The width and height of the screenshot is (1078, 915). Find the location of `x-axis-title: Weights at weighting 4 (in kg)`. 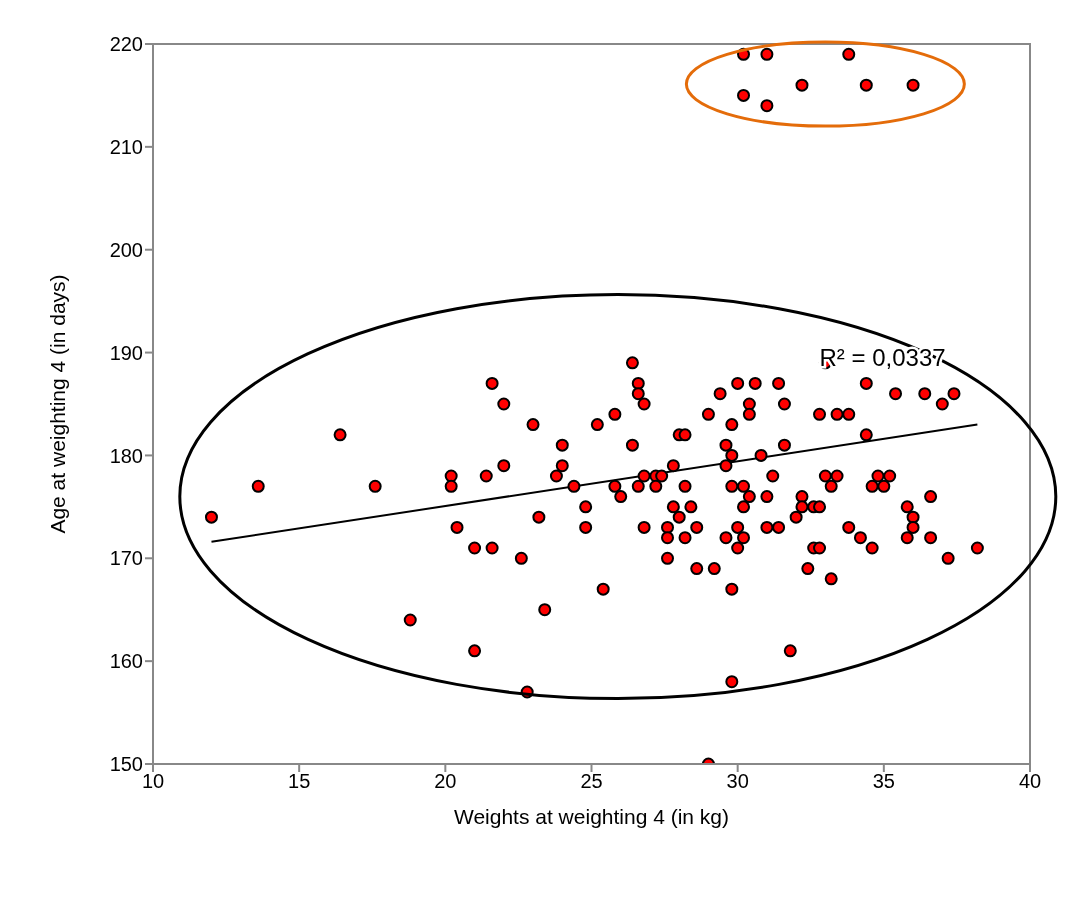

x-axis-title: Weights at weighting 4 (in kg) is located at coordinates (591, 816).